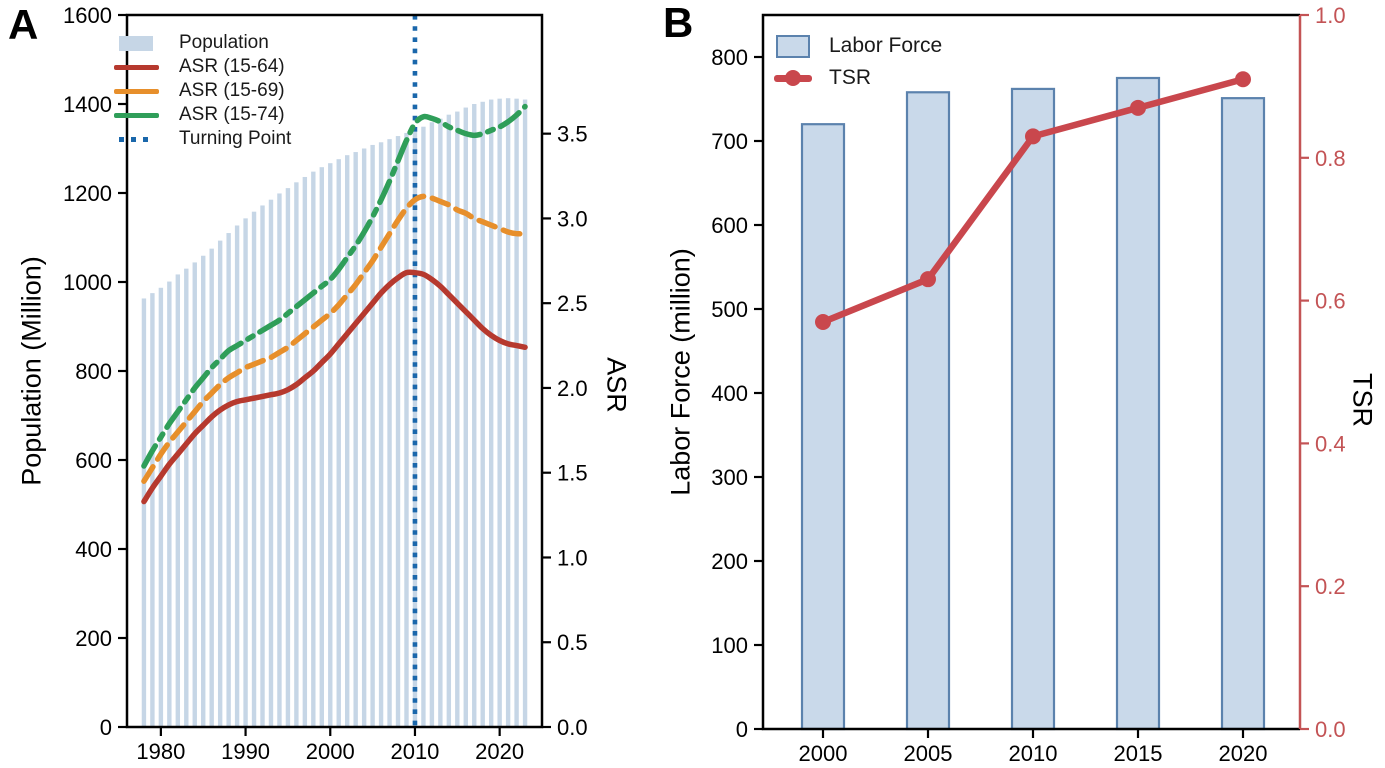  I want to click on asr-15-74-swatch-icon, so click(136, 115).